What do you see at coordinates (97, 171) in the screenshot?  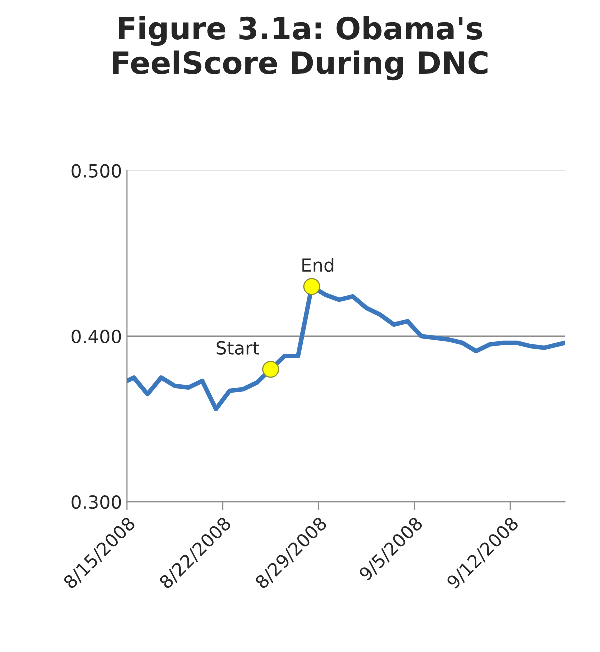 I see `y-tick-label: 0.500` at bounding box center [97, 171].